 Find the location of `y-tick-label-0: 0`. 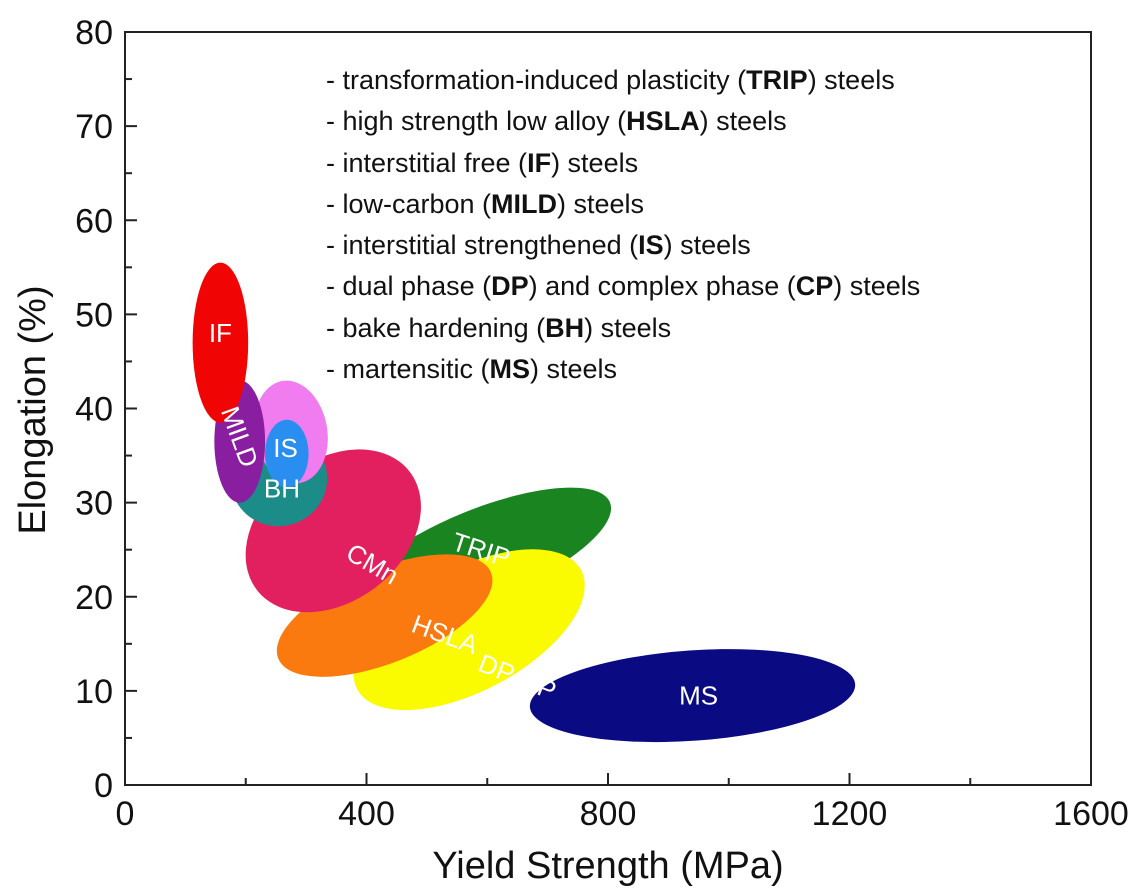

y-tick-label-0: 0 is located at coordinates (103, 786).